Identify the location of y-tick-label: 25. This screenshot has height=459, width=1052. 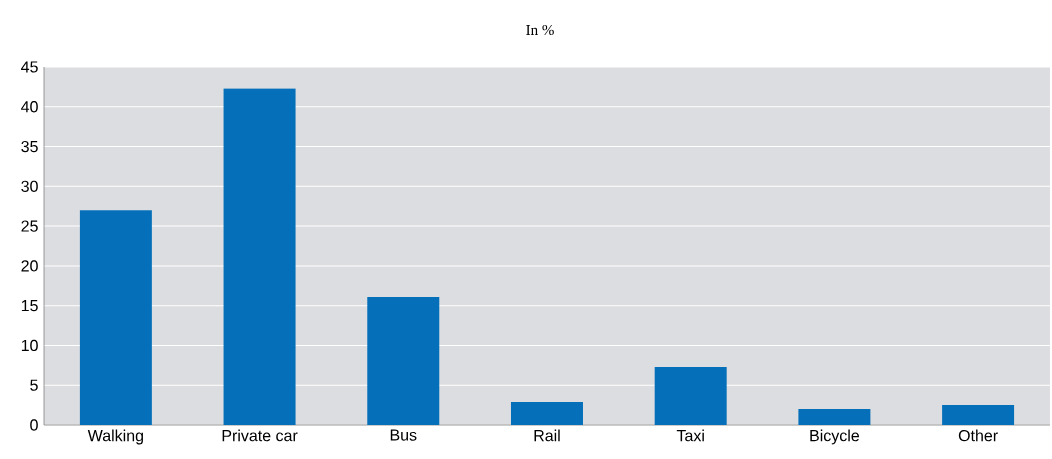
(29, 226).